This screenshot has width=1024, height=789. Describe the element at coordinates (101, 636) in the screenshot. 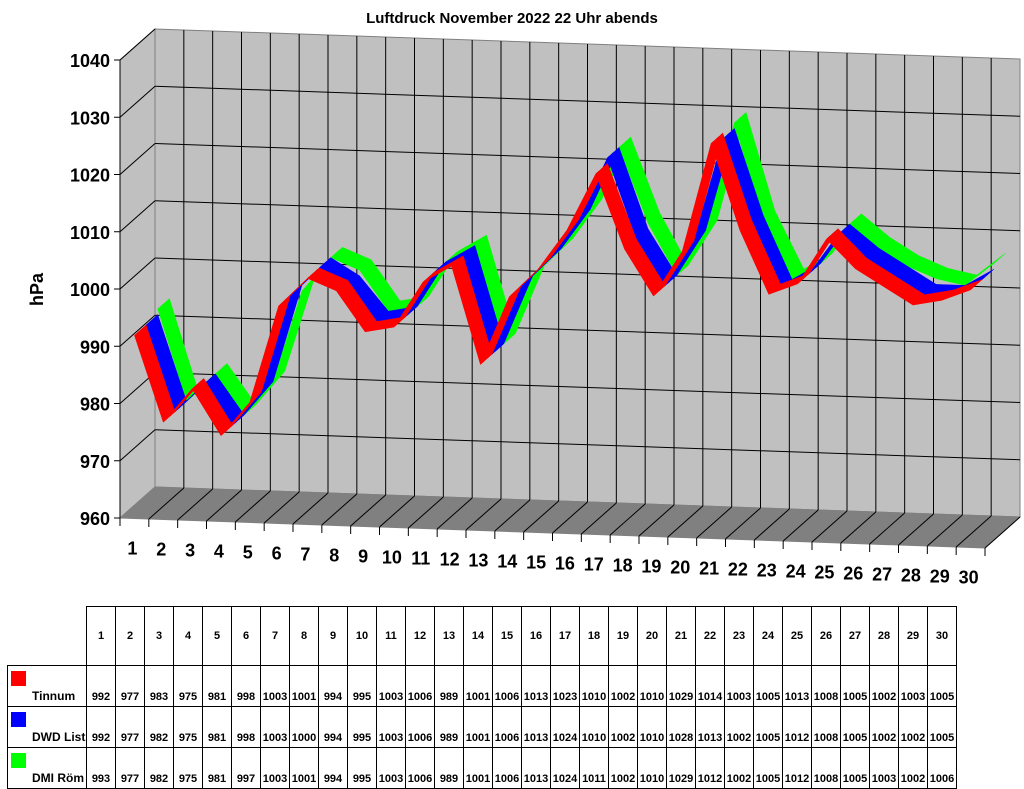

I see `table-column-header: 1` at that location.